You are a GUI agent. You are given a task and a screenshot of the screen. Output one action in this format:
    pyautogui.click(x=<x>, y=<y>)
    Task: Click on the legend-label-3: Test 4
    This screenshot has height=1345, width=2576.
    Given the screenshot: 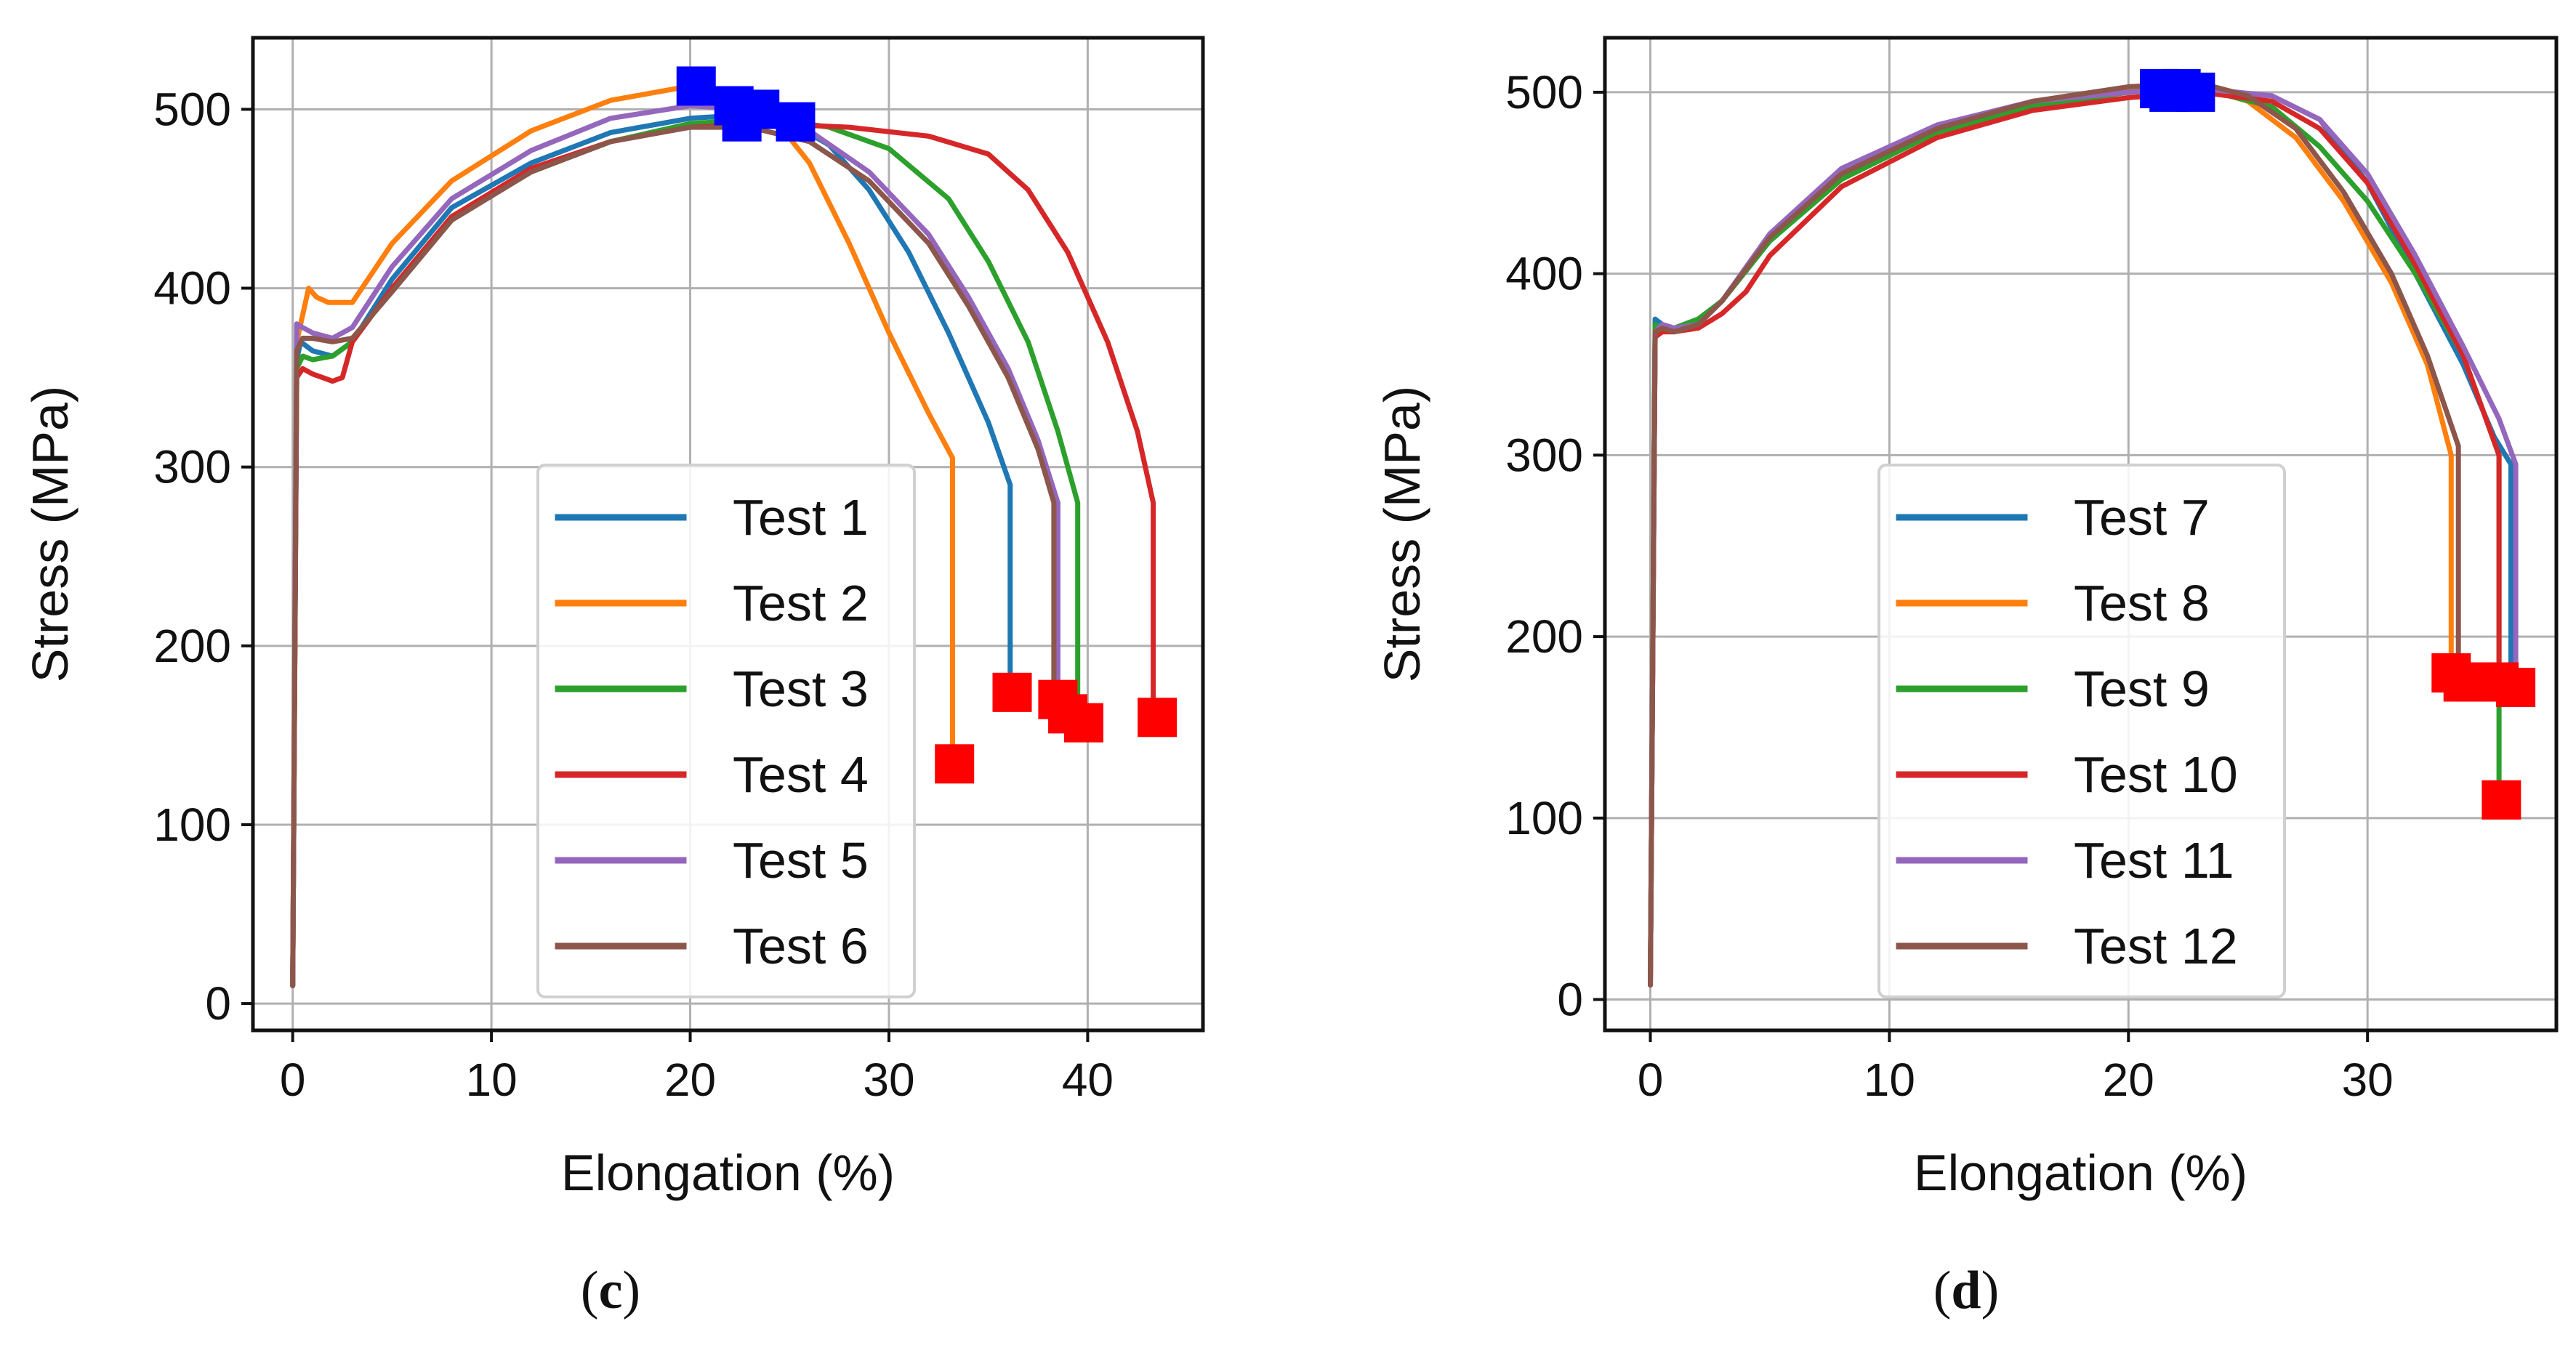 What is the action you would take?
    pyautogui.click(x=801, y=774)
    